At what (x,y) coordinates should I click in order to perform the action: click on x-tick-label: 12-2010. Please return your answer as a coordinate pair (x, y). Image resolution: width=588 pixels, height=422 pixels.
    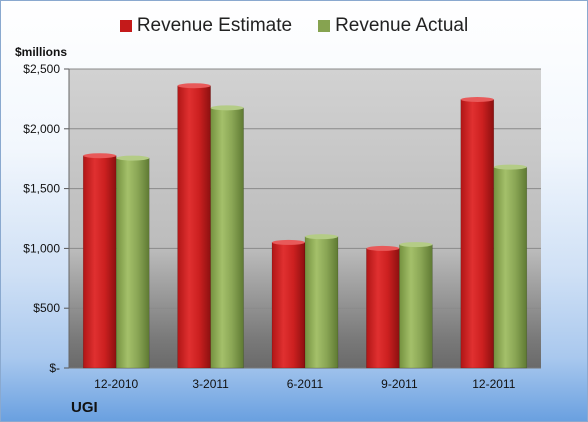
    Looking at the image, I should click on (116, 384).